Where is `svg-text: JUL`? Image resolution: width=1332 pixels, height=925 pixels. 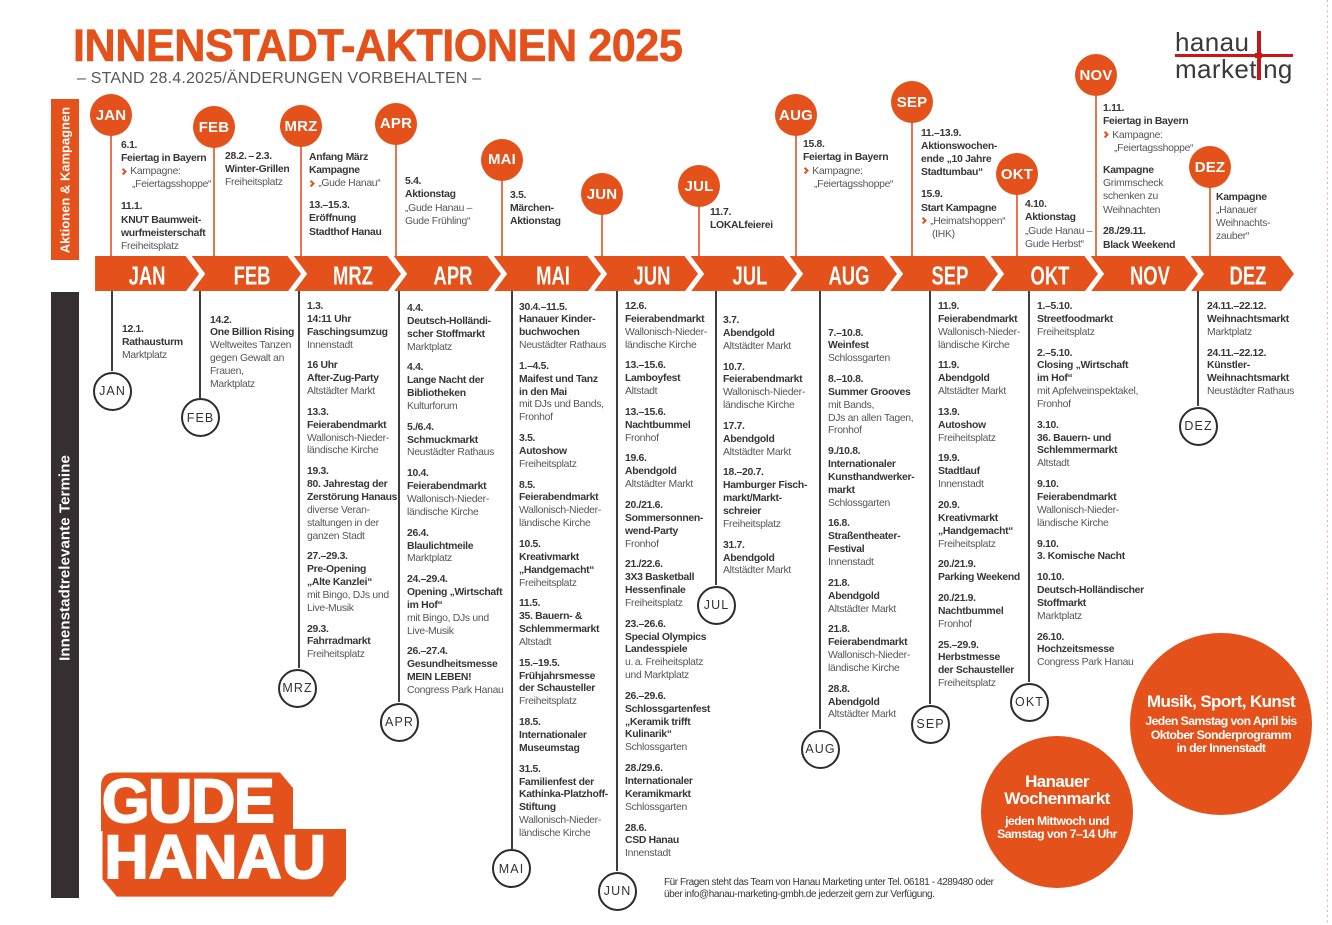
svg-text: JUL is located at coordinates (750, 275).